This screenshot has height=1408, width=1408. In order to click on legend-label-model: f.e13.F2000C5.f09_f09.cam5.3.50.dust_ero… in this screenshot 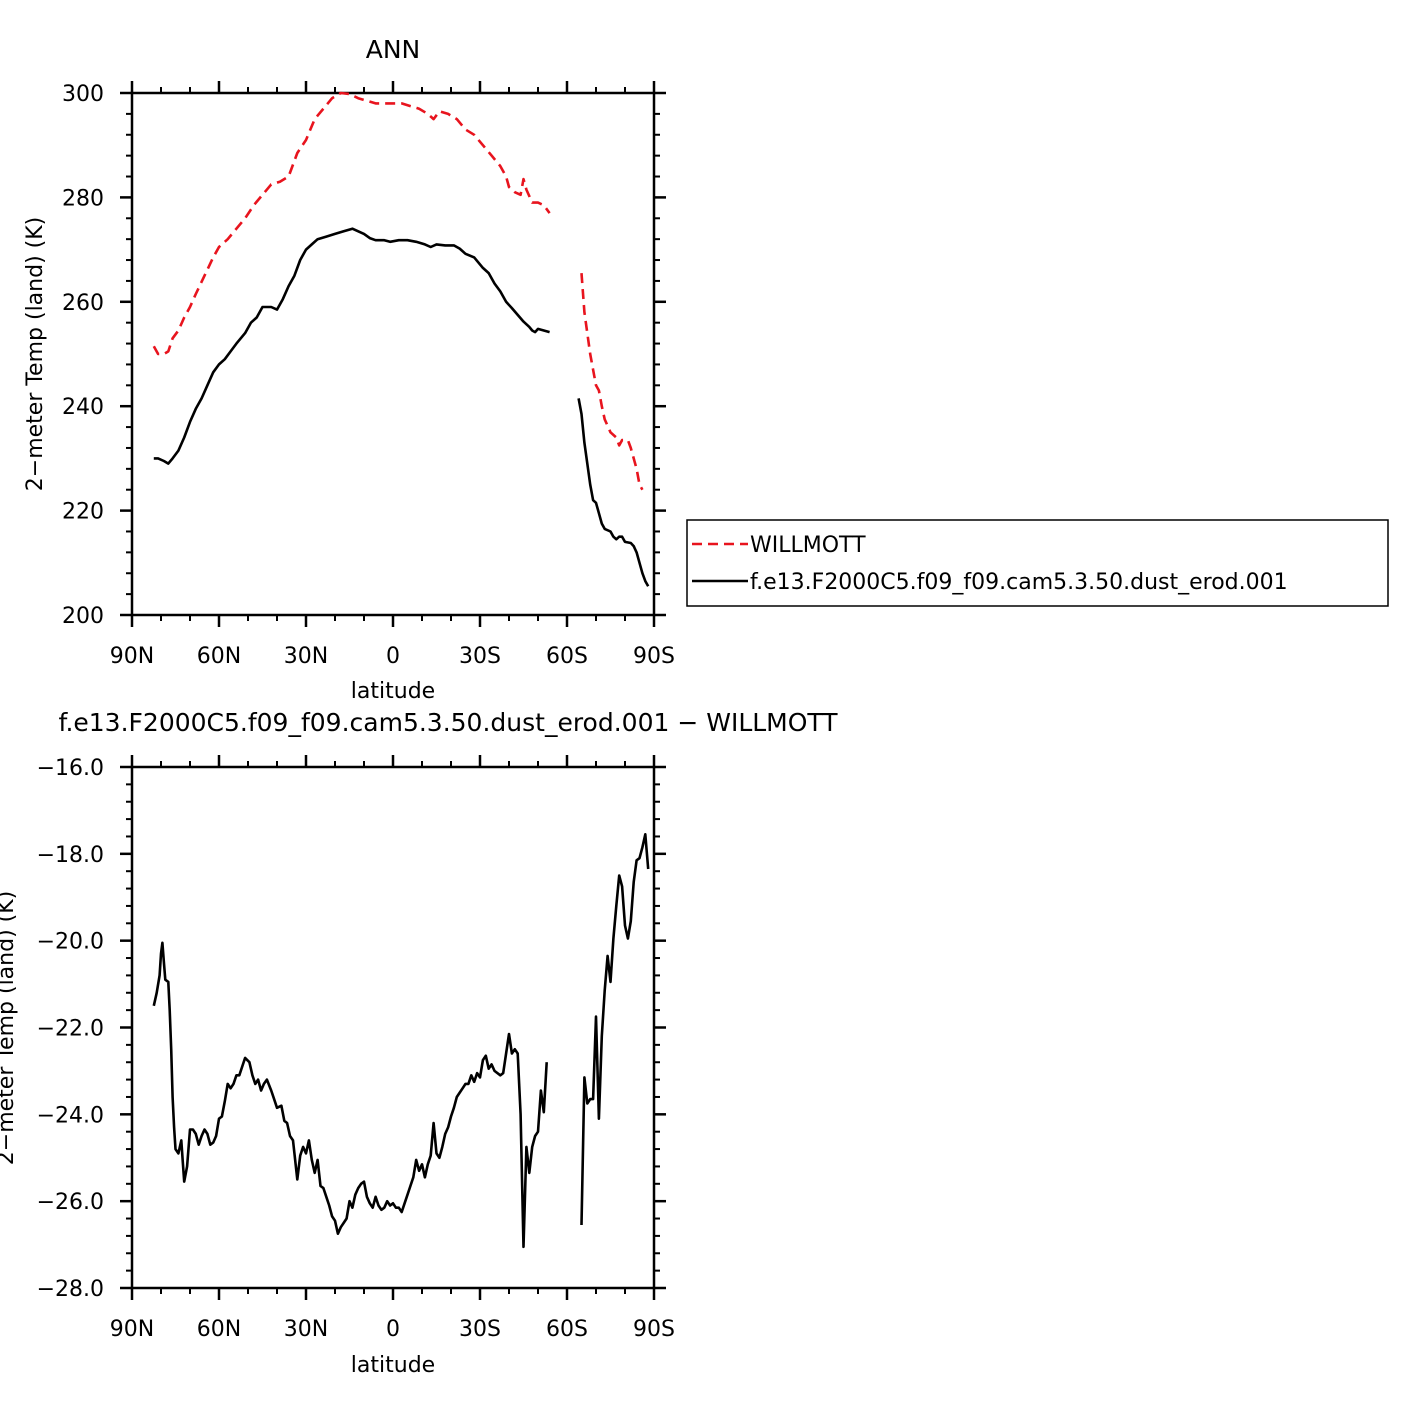, I will do `click(1019, 582)`.